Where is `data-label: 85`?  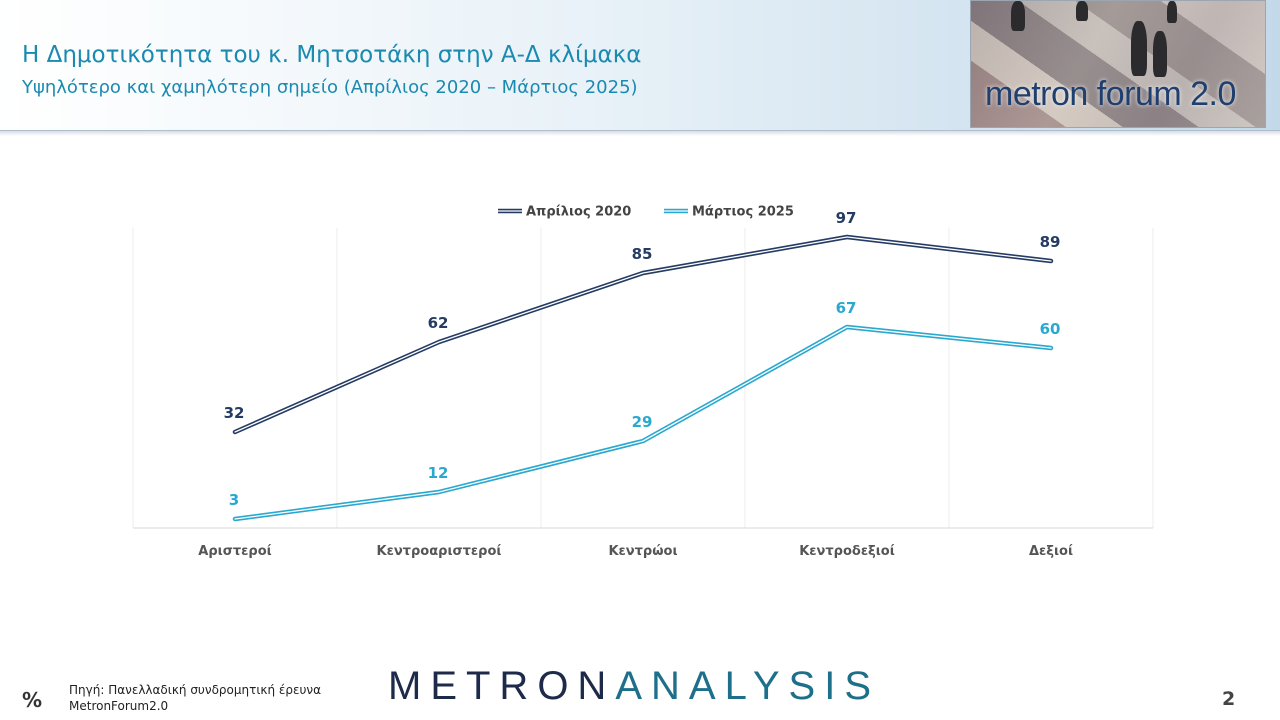
data-label: 85 is located at coordinates (642, 254).